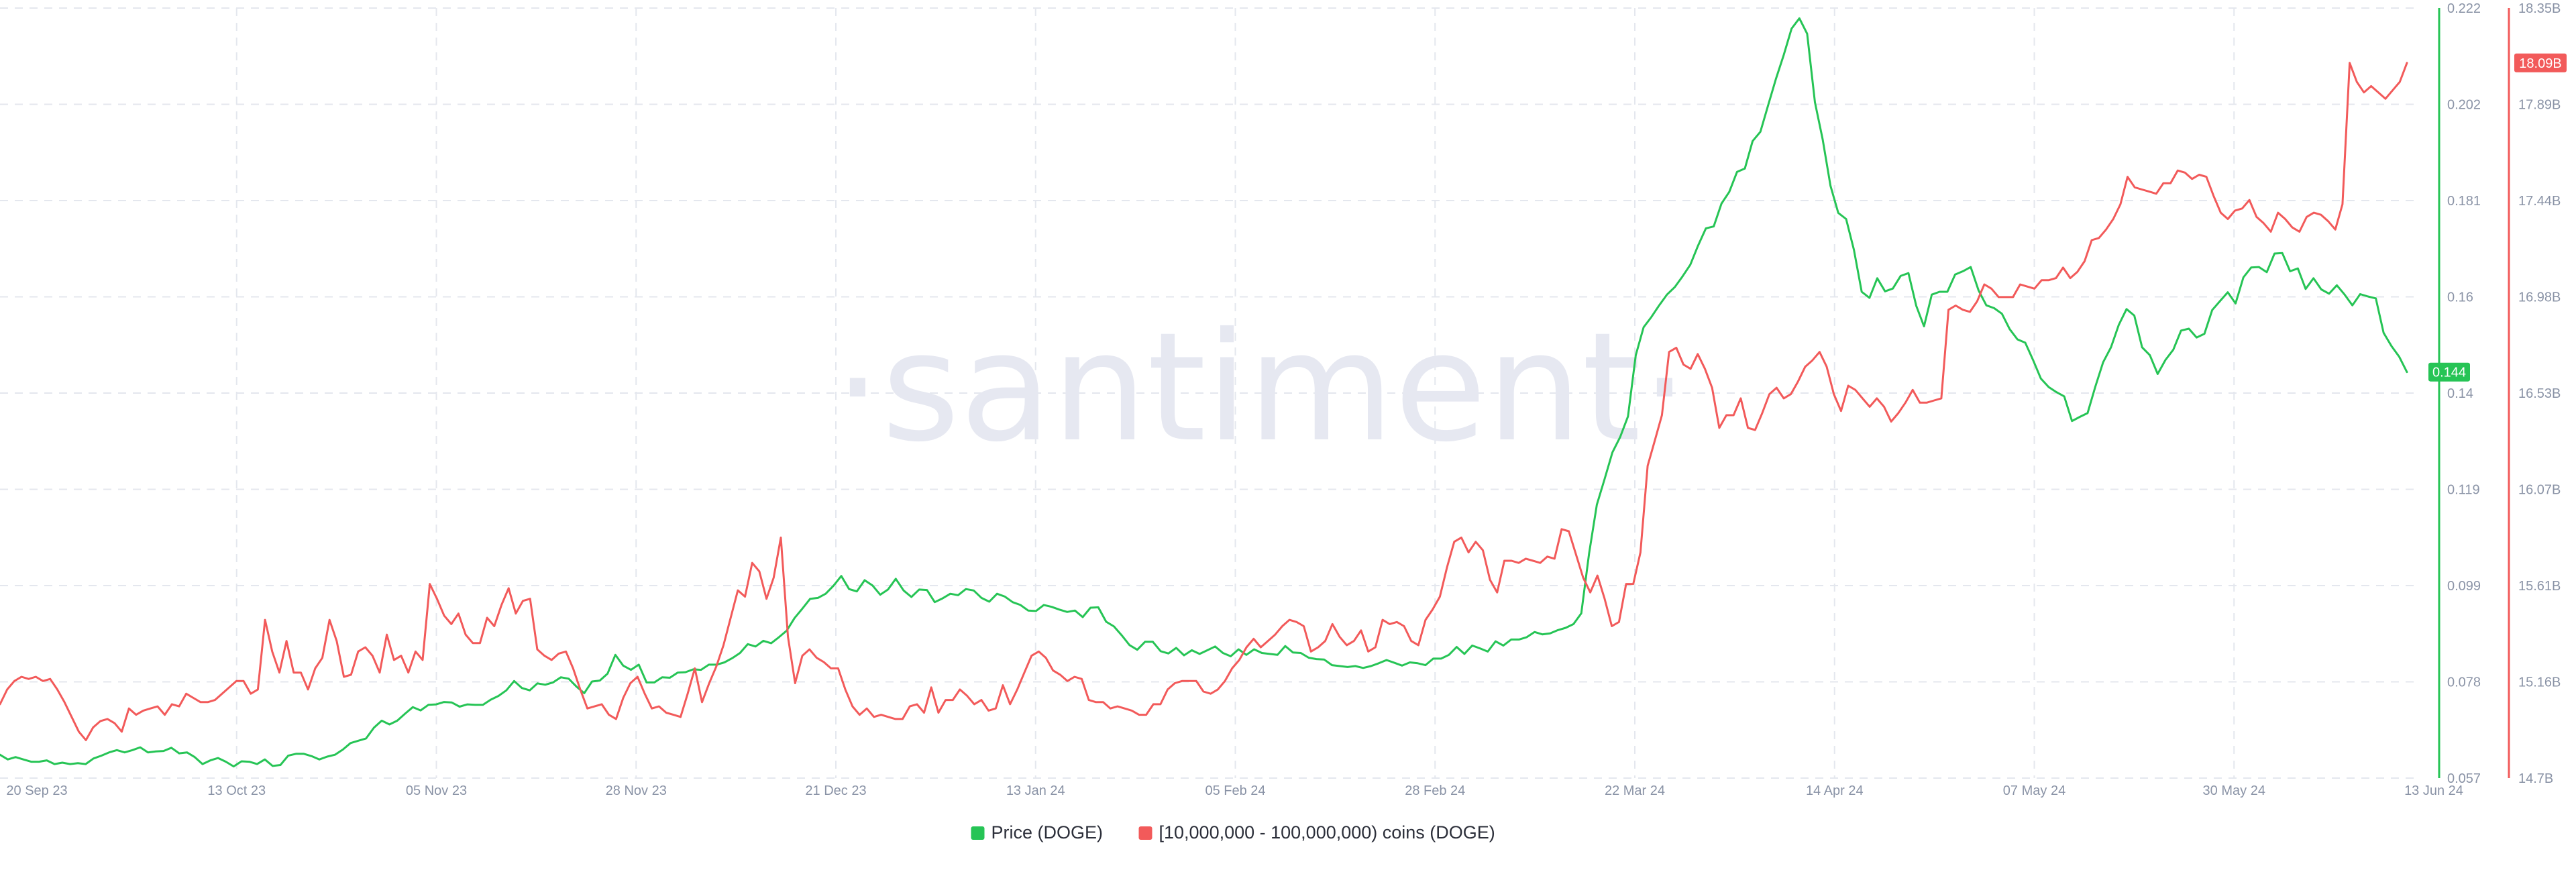 The image size is (2576, 872). I want to click on x-axis-tick-label: 14 Apr 24, so click(1835, 790).